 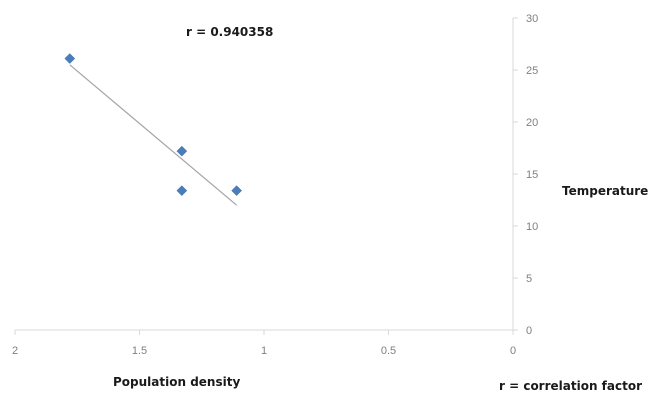 What do you see at coordinates (264, 343) in the screenshot?
I see `x-ticks: 2 1.5 1 0.5 0` at bounding box center [264, 343].